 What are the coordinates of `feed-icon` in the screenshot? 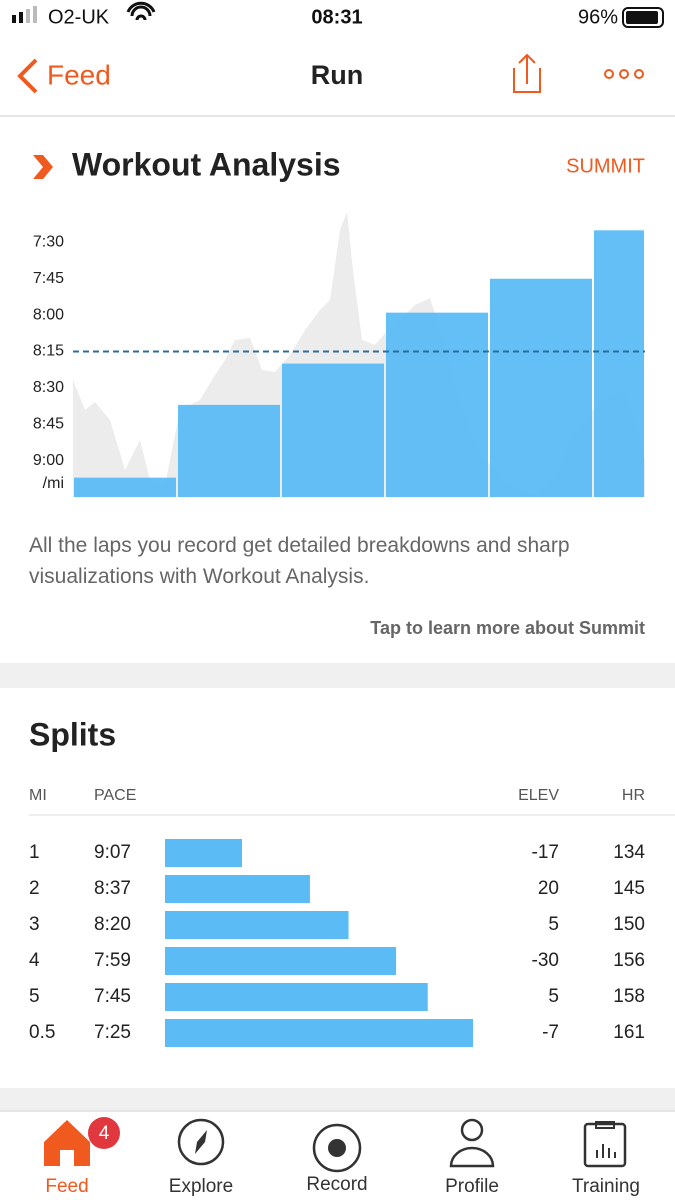 It's located at (67, 1143).